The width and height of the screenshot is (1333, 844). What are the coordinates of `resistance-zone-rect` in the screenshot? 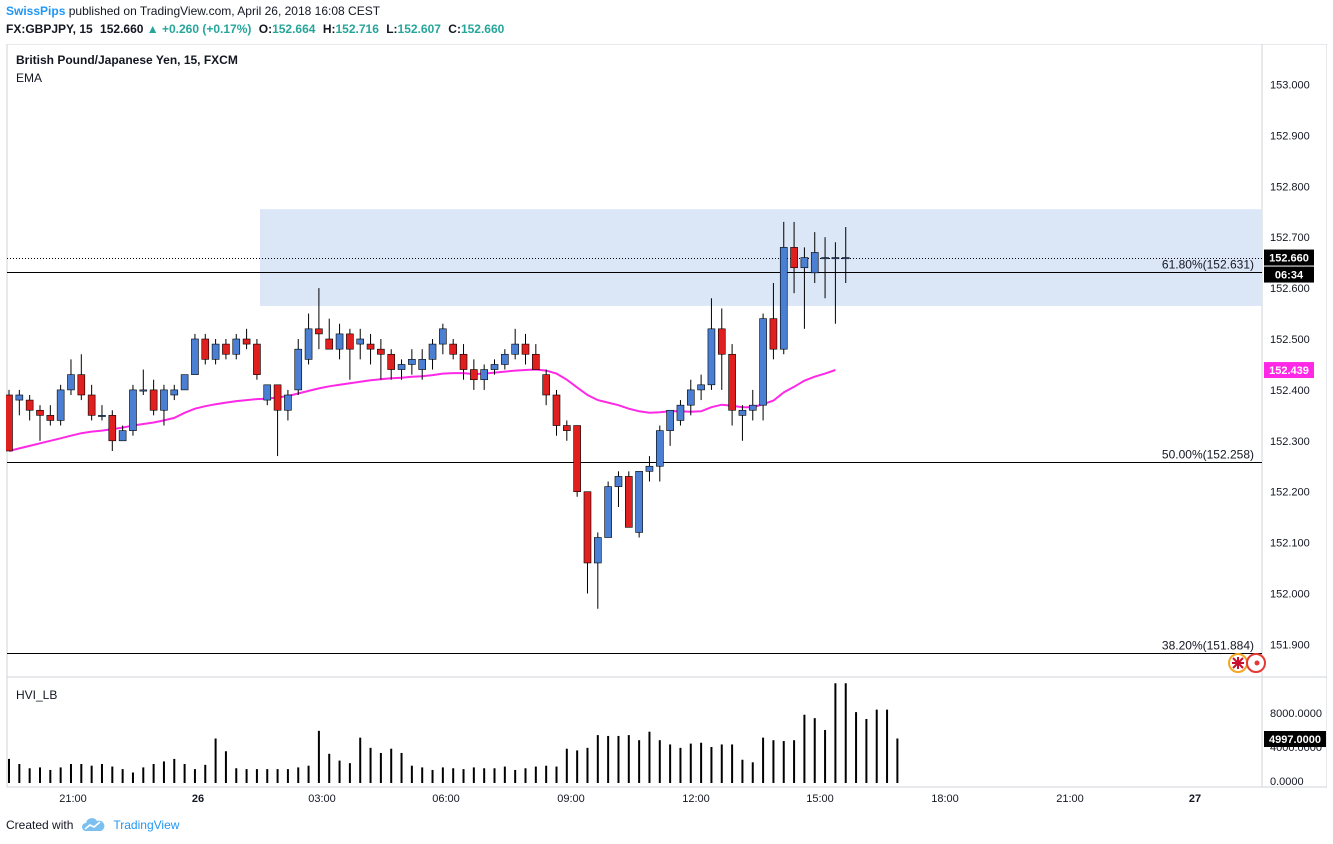 It's located at (761, 257).